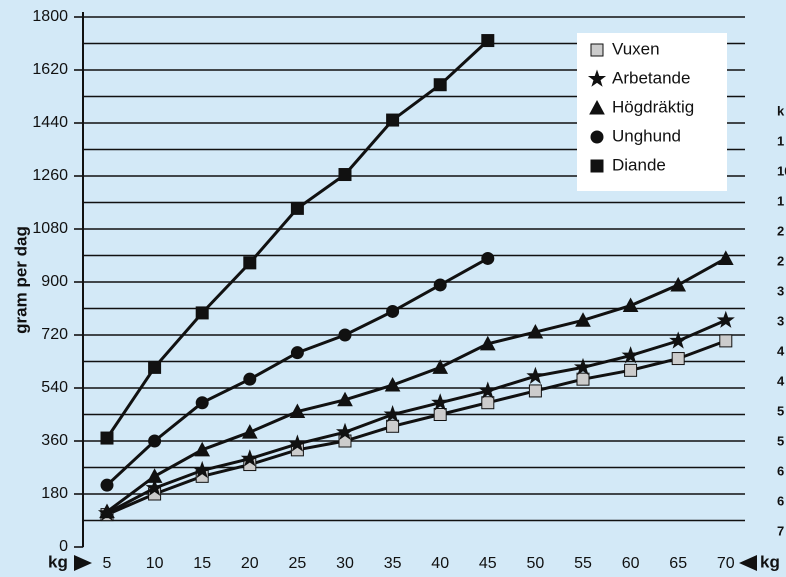  What do you see at coordinates (781, 110) in the screenshot?
I see `right-column-text: k` at bounding box center [781, 110].